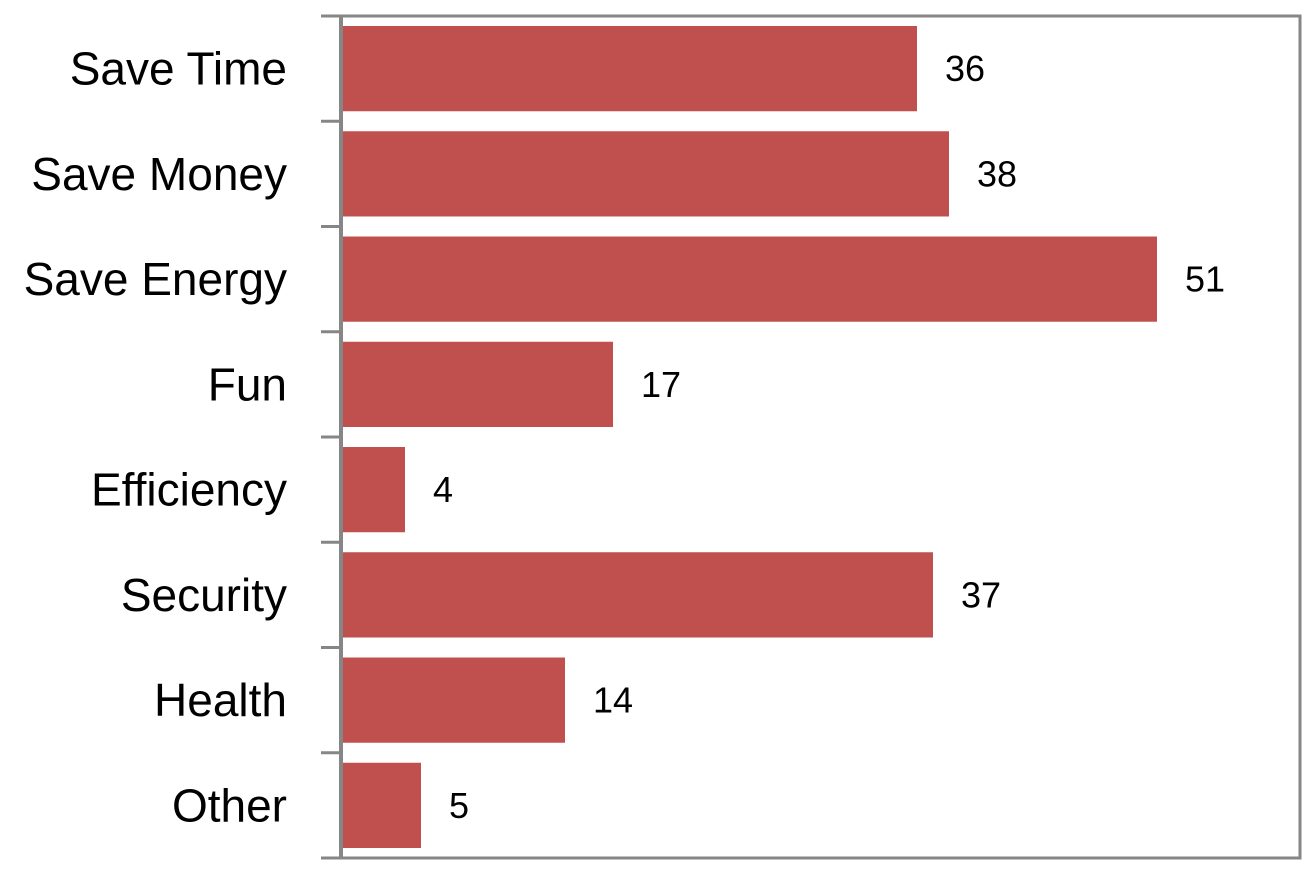 The image size is (1312, 872). I want to click on bar-health, so click(453, 700).